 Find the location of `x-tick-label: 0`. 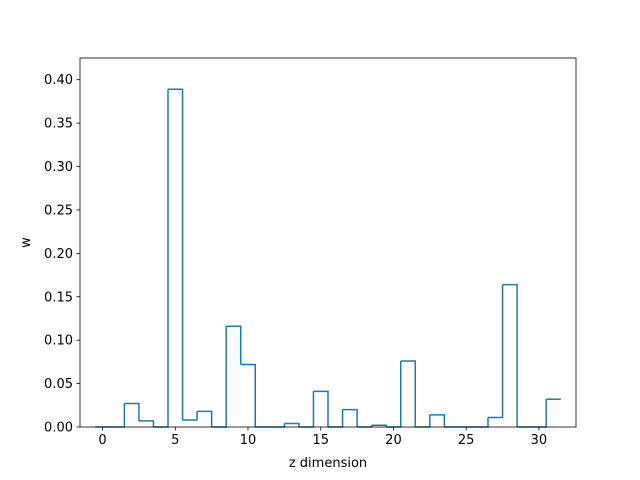

x-tick-label: 0 is located at coordinates (102, 440).